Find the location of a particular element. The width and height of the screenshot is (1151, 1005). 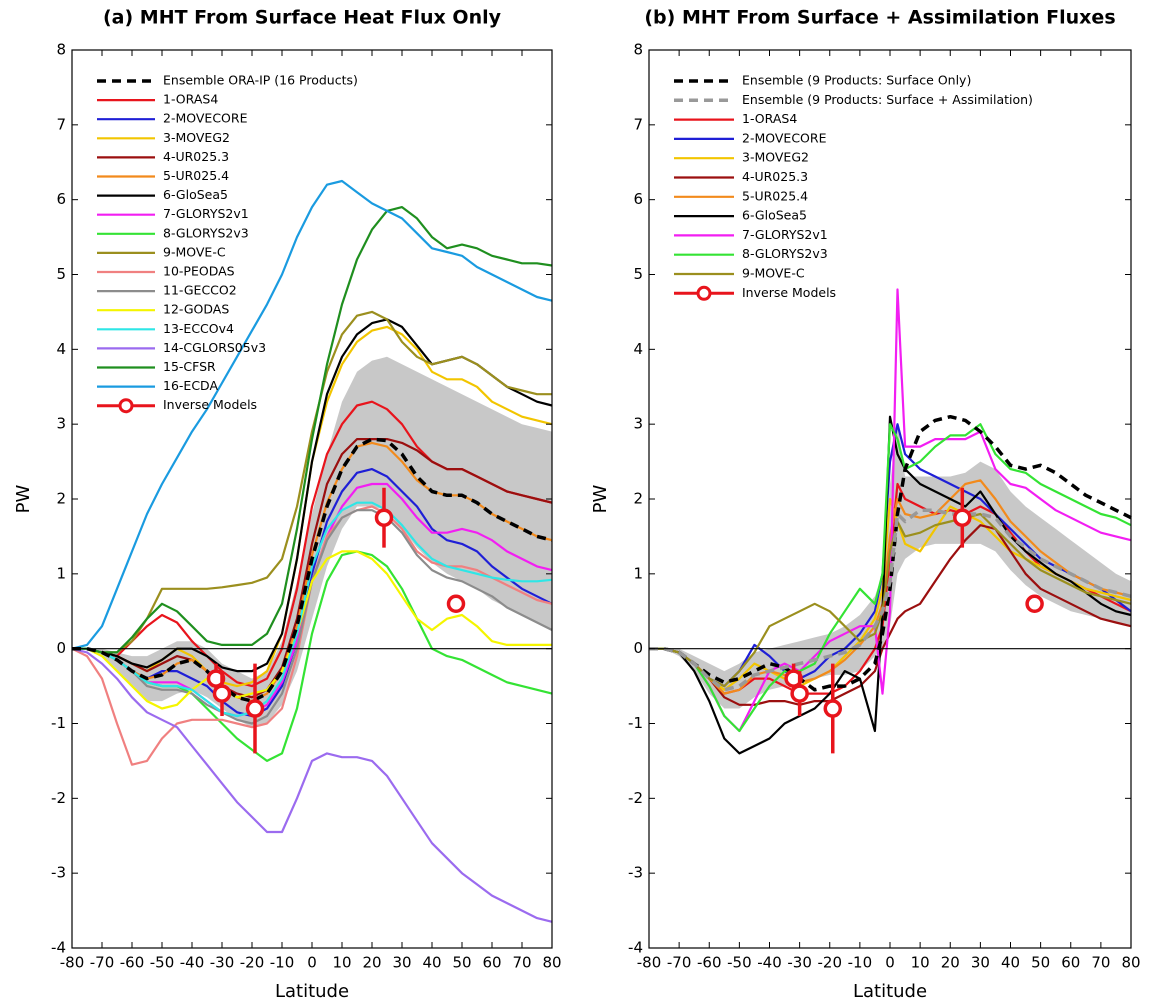

y-tick-label: 0 is located at coordinates (638, 648).